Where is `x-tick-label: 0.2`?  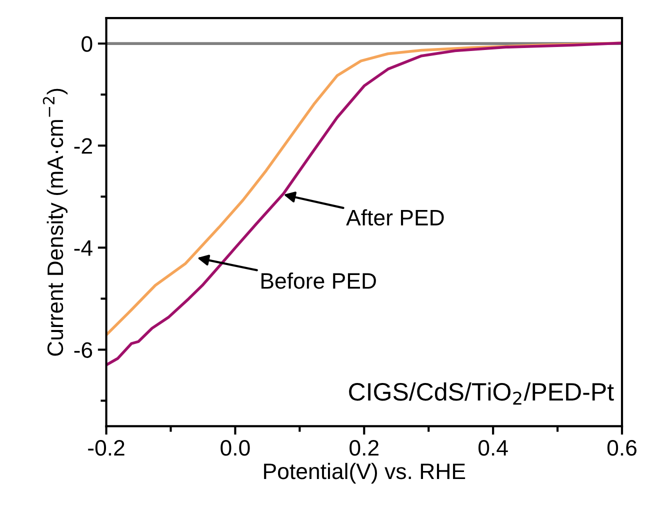
x-tick-label: 0.2 is located at coordinates (364, 448).